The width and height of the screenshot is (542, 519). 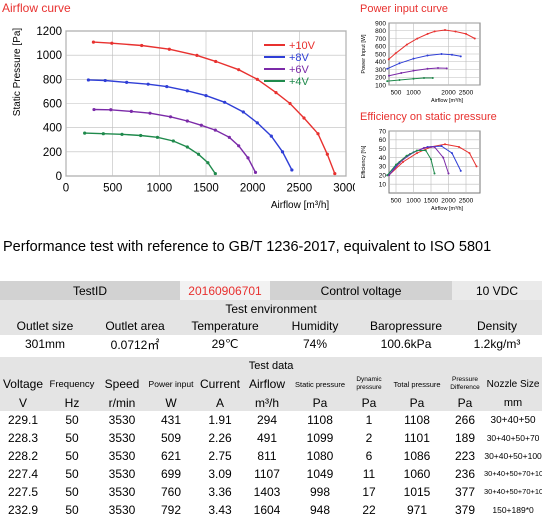 What do you see at coordinates (72, 402) in the screenshot?
I see `test-unit-cell: Hz` at bounding box center [72, 402].